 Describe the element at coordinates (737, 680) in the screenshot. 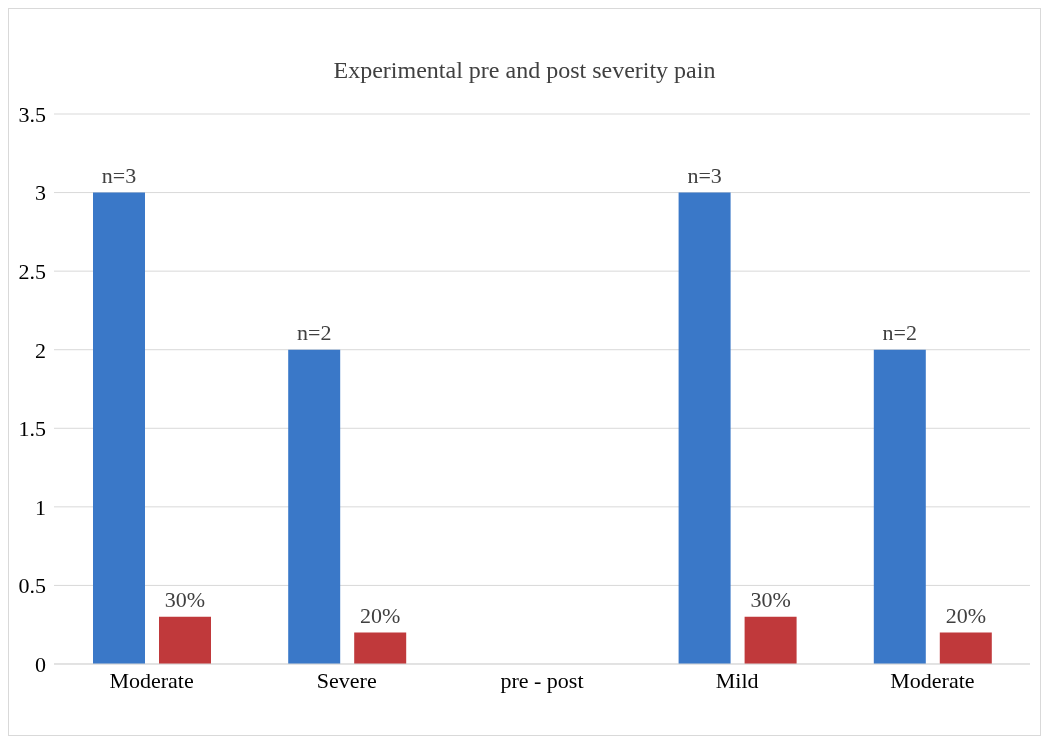

I see `x-tick-label: Mild` at that location.